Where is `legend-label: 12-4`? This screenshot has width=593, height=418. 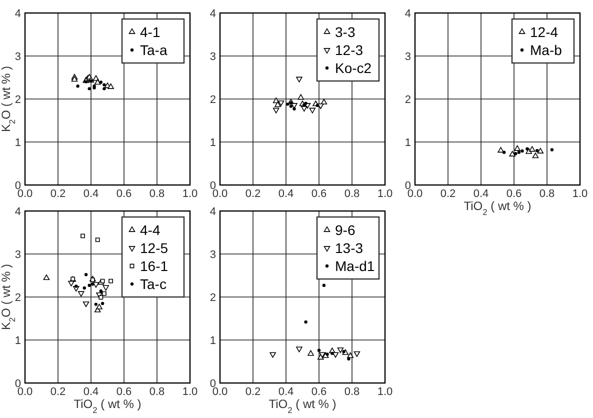 legend-label: 12-4 is located at coordinates (544, 32).